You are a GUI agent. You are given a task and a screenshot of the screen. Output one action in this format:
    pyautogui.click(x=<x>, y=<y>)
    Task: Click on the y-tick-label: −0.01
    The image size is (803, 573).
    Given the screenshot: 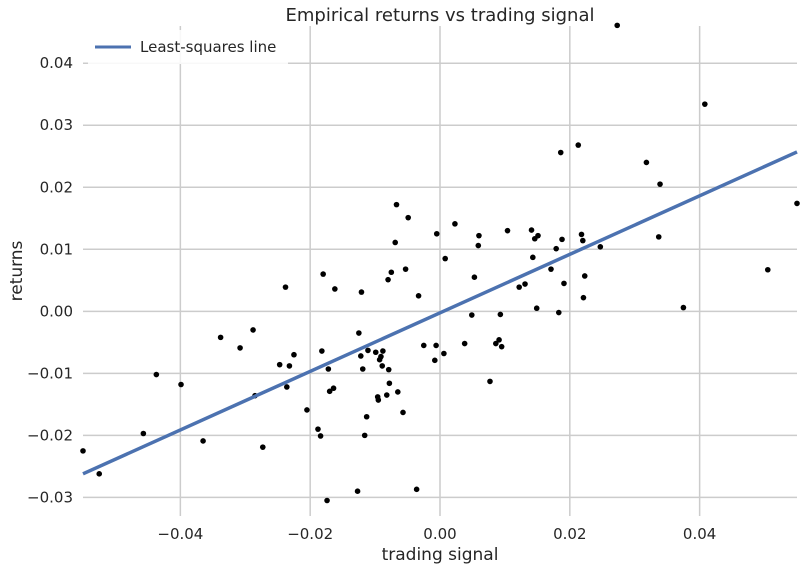 What is the action you would take?
    pyautogui.click(x=50, y=373)
    